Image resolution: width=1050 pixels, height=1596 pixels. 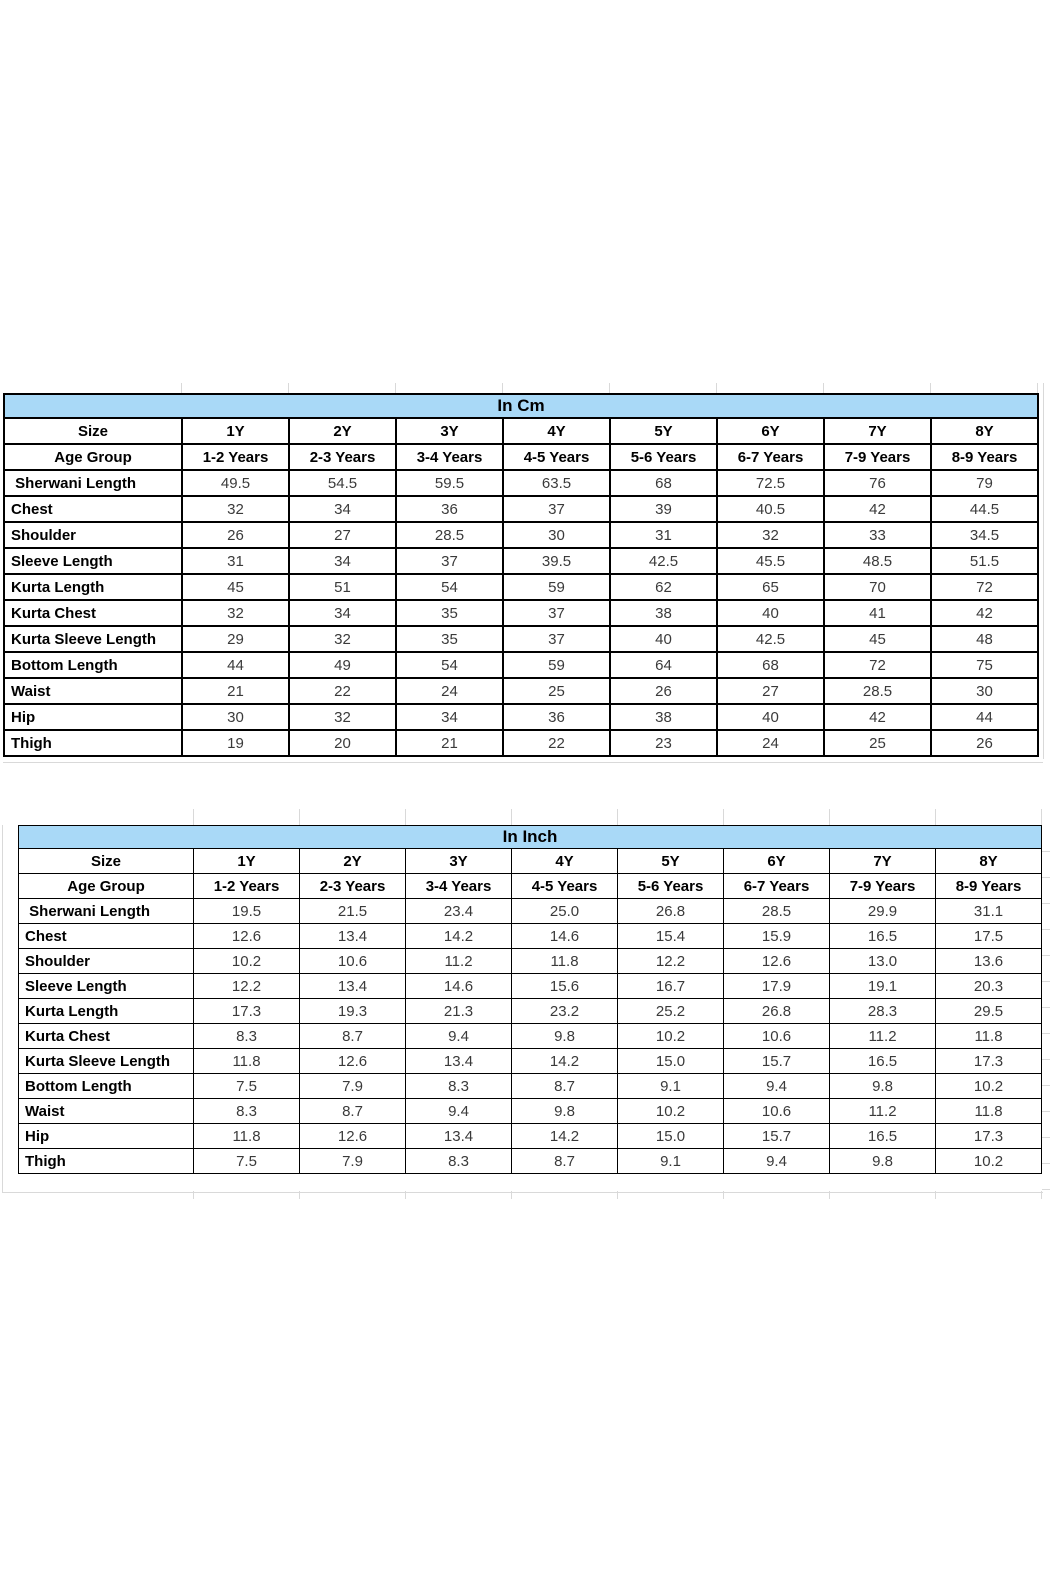 What do you see at coordinates (342, 457) in the screenshot?
I see `age-group-cell: 2-3 Years` at bounding box center [342, 457].